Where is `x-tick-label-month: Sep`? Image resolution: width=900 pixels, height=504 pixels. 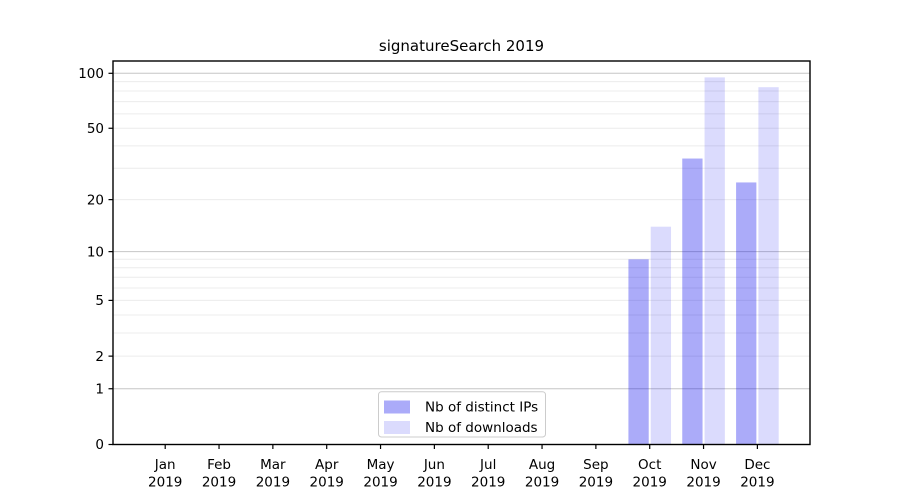
x-tick-label-month: Sep is located at coordinates (595, 465).